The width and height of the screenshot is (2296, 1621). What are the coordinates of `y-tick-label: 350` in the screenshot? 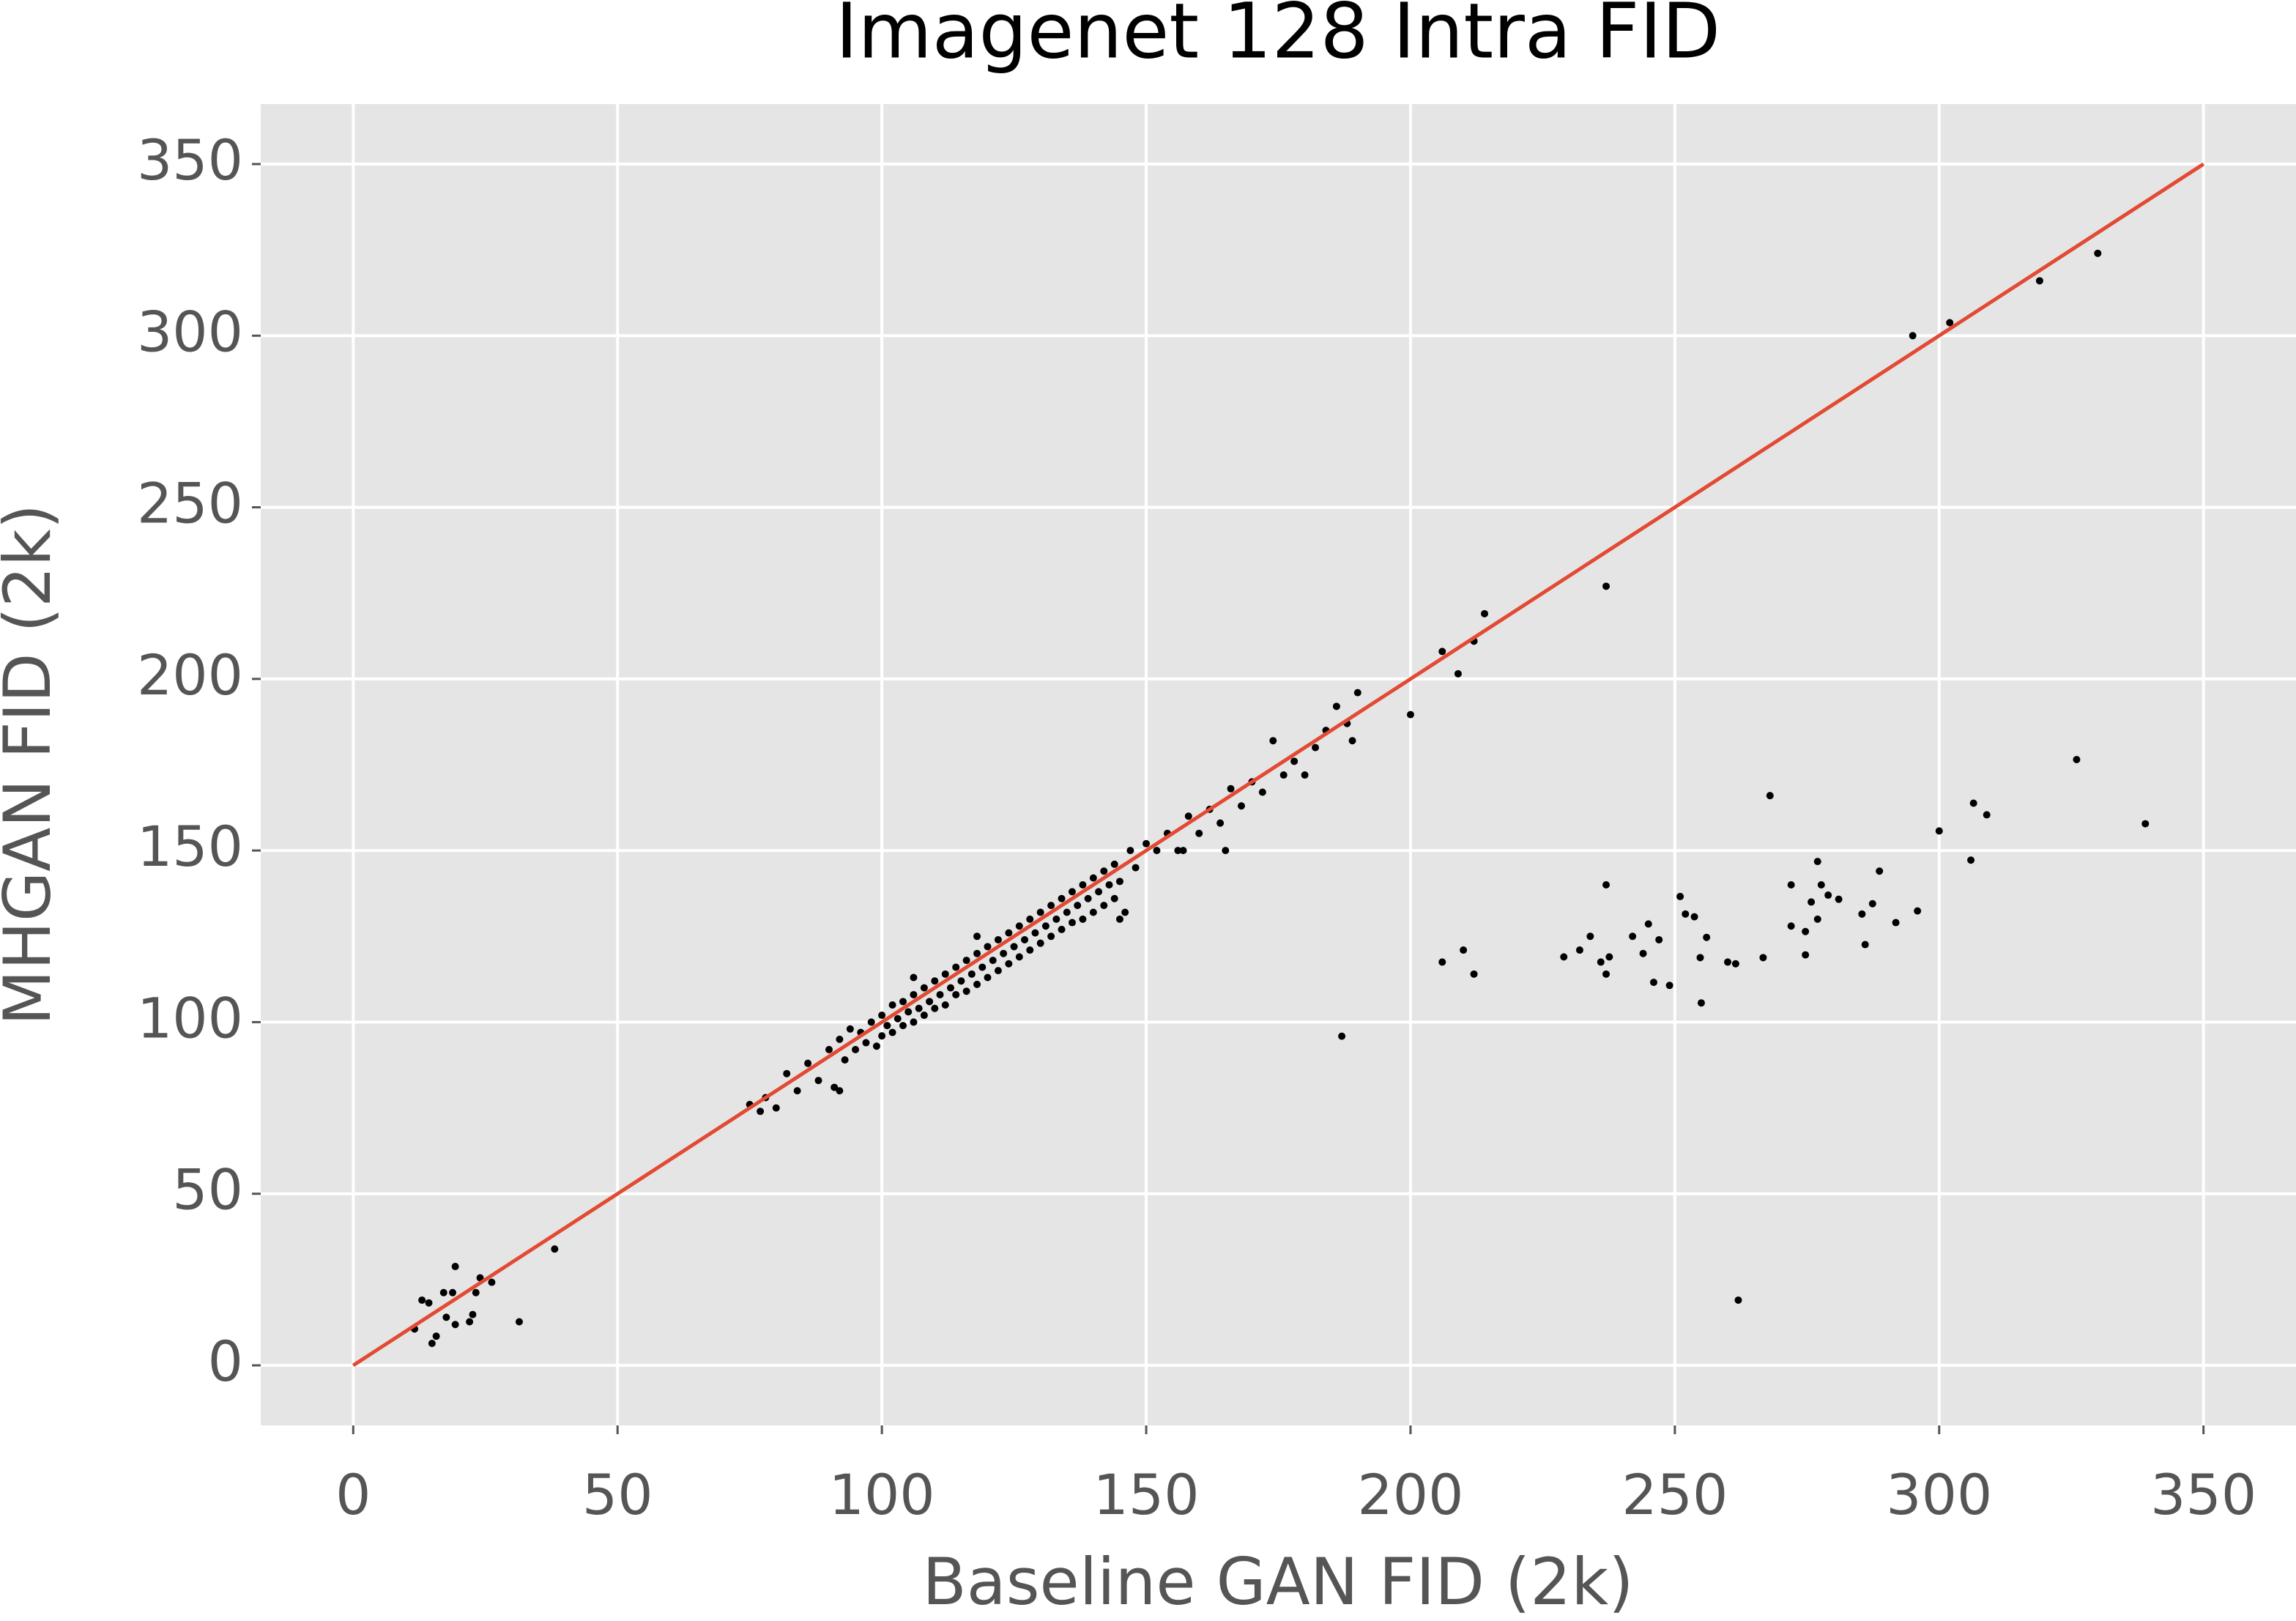 It's located at (190, 160).